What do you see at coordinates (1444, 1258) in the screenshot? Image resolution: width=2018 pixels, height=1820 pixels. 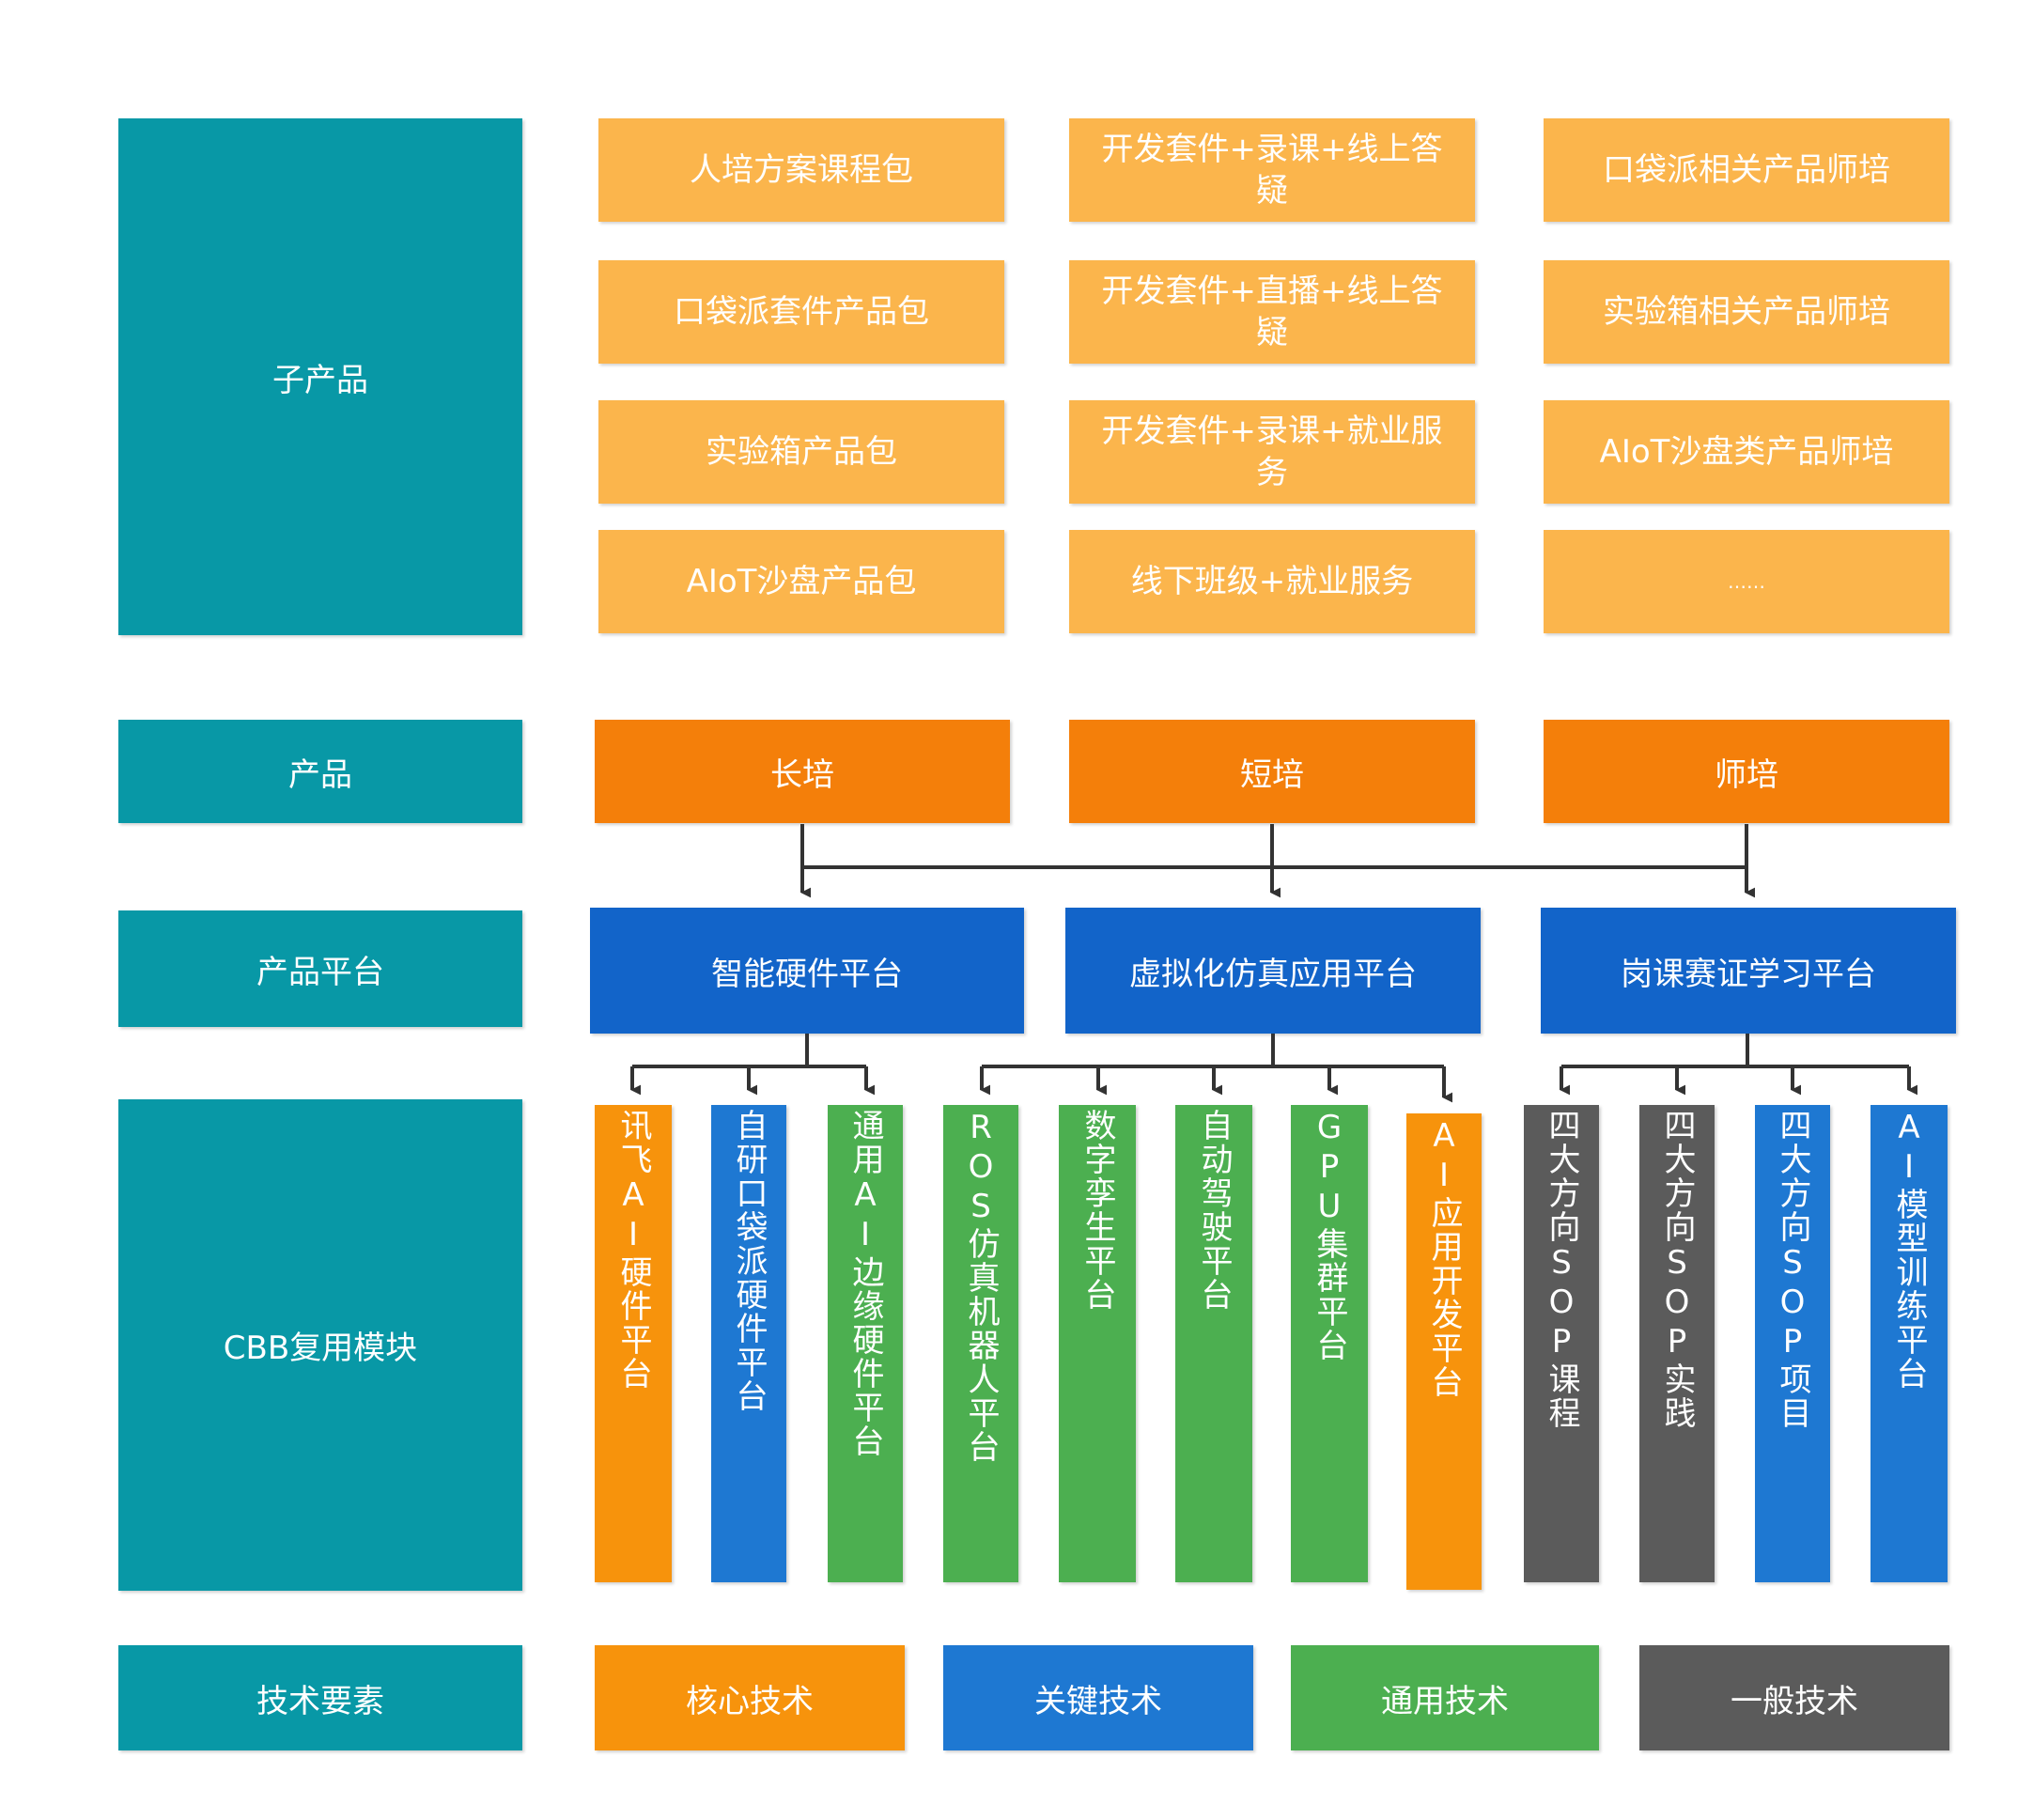 I see `cbb-module-label: AI应用开发平台` at bounding box center [1444, 1258].